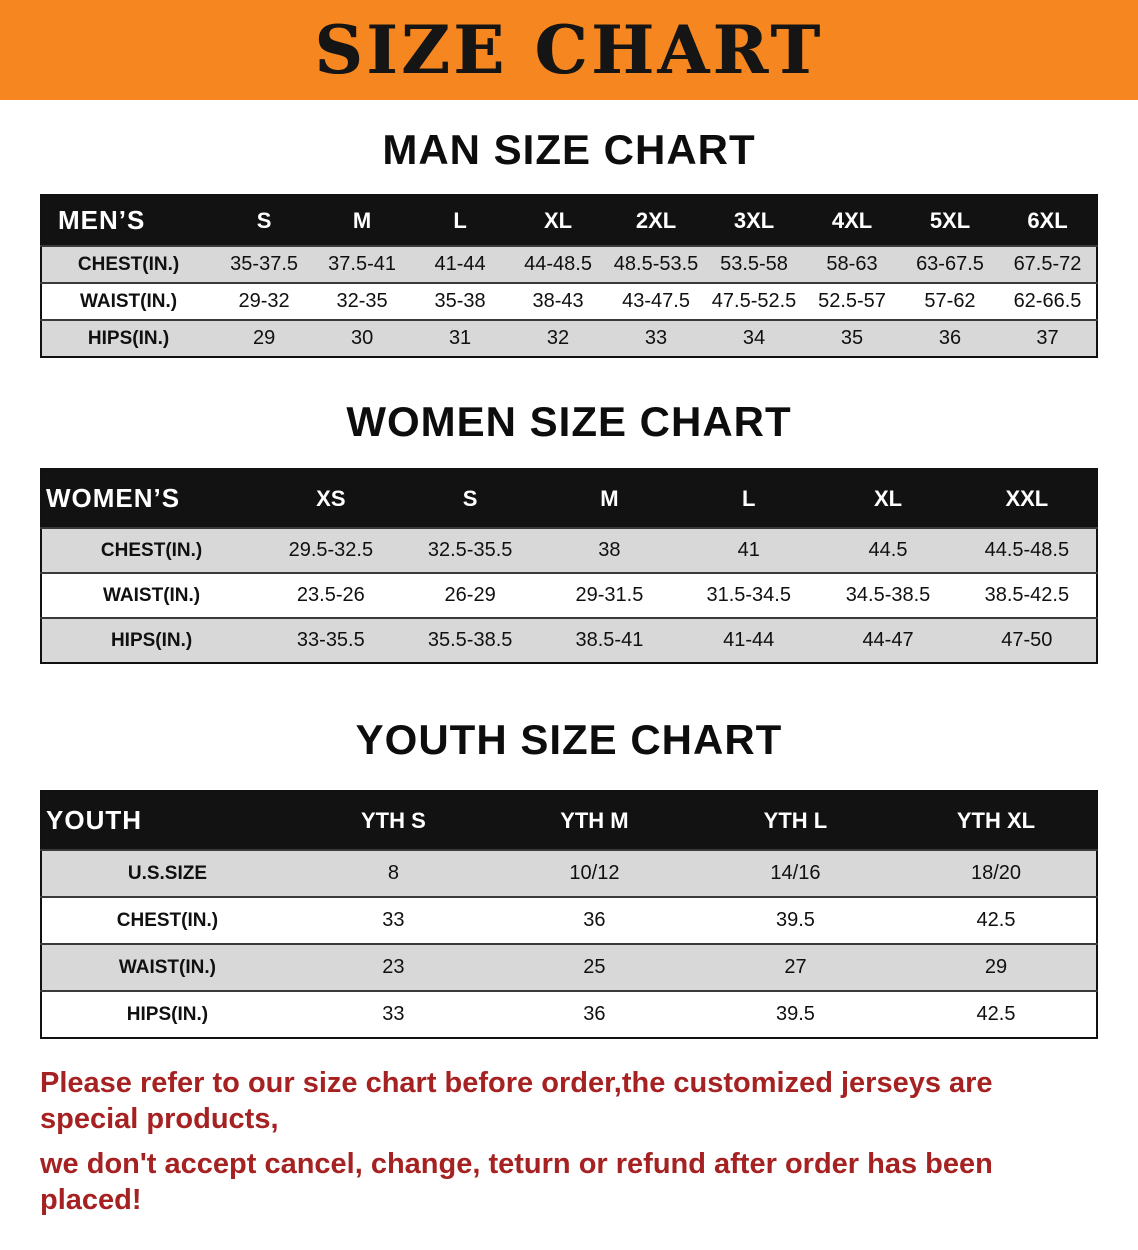 The height and width of the screenshot is (1250, 1138). I want to click on table-group-label: MEN’S, so click(128, 220).